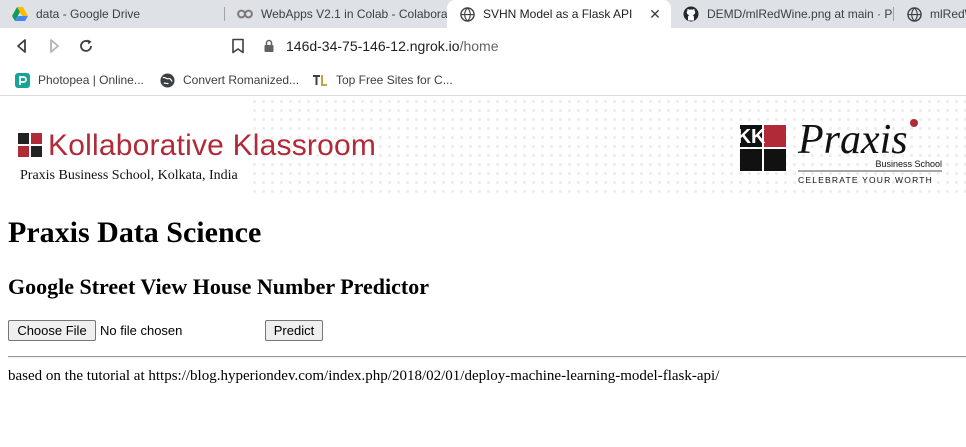 Image resolution: width=966 pixels, height=447 pixels. I want to click on browser-toolbar: 146d-34-75-146-12.ngrok.io/home, so click(483, 46).